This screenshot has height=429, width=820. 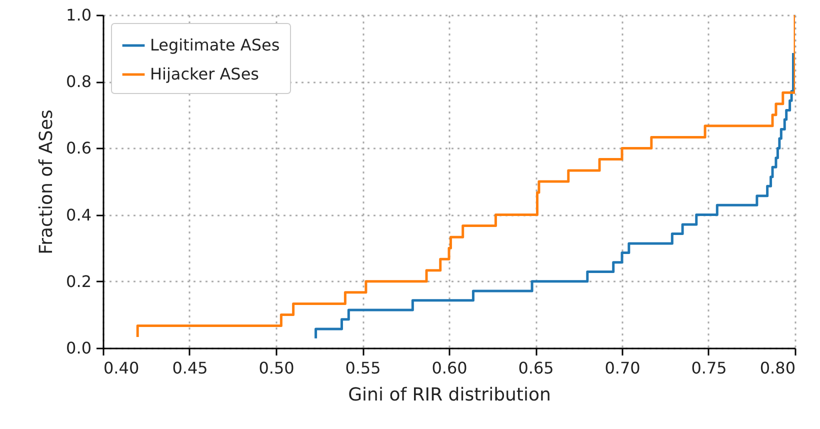 What do you see at coordinates (79, 348) in the screenshot?
I see `y-tick-label: 0.0` at bounding box center [79, 348].